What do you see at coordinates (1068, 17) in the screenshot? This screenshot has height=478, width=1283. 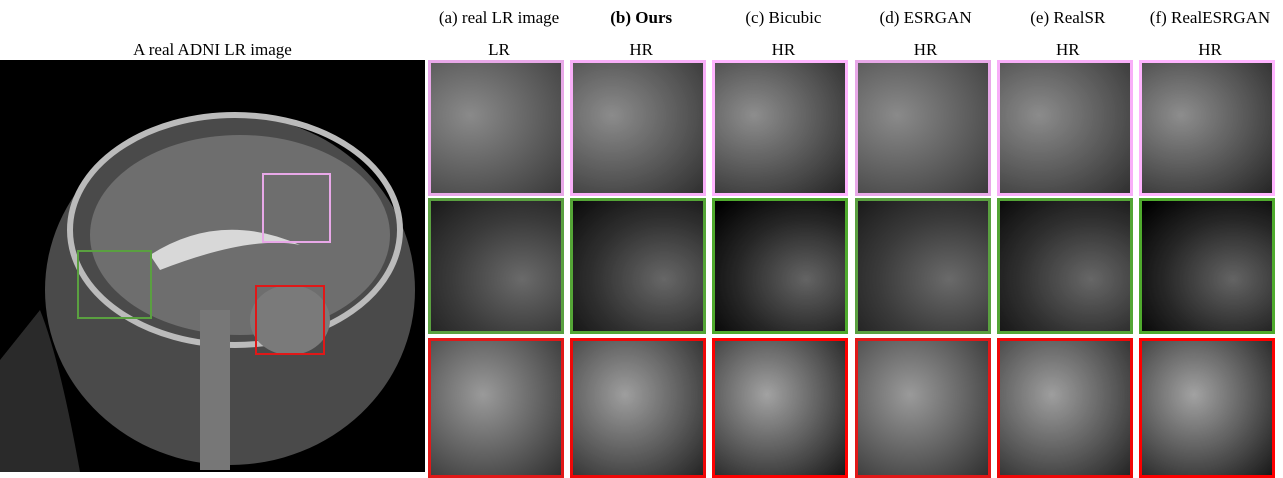 I see `method-label: (e) RealSR` at bounding box center [1068, 17].